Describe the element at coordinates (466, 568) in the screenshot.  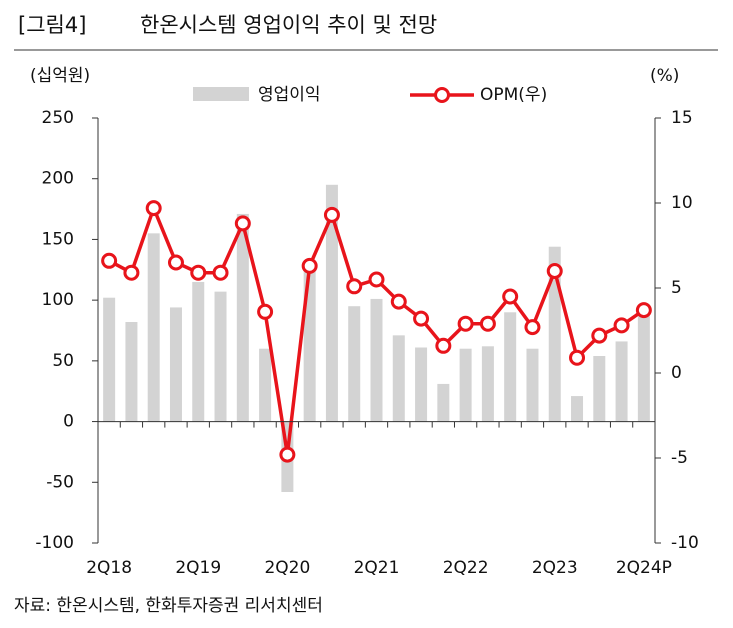
I see `x-tick-label: 2Q22` at that location.